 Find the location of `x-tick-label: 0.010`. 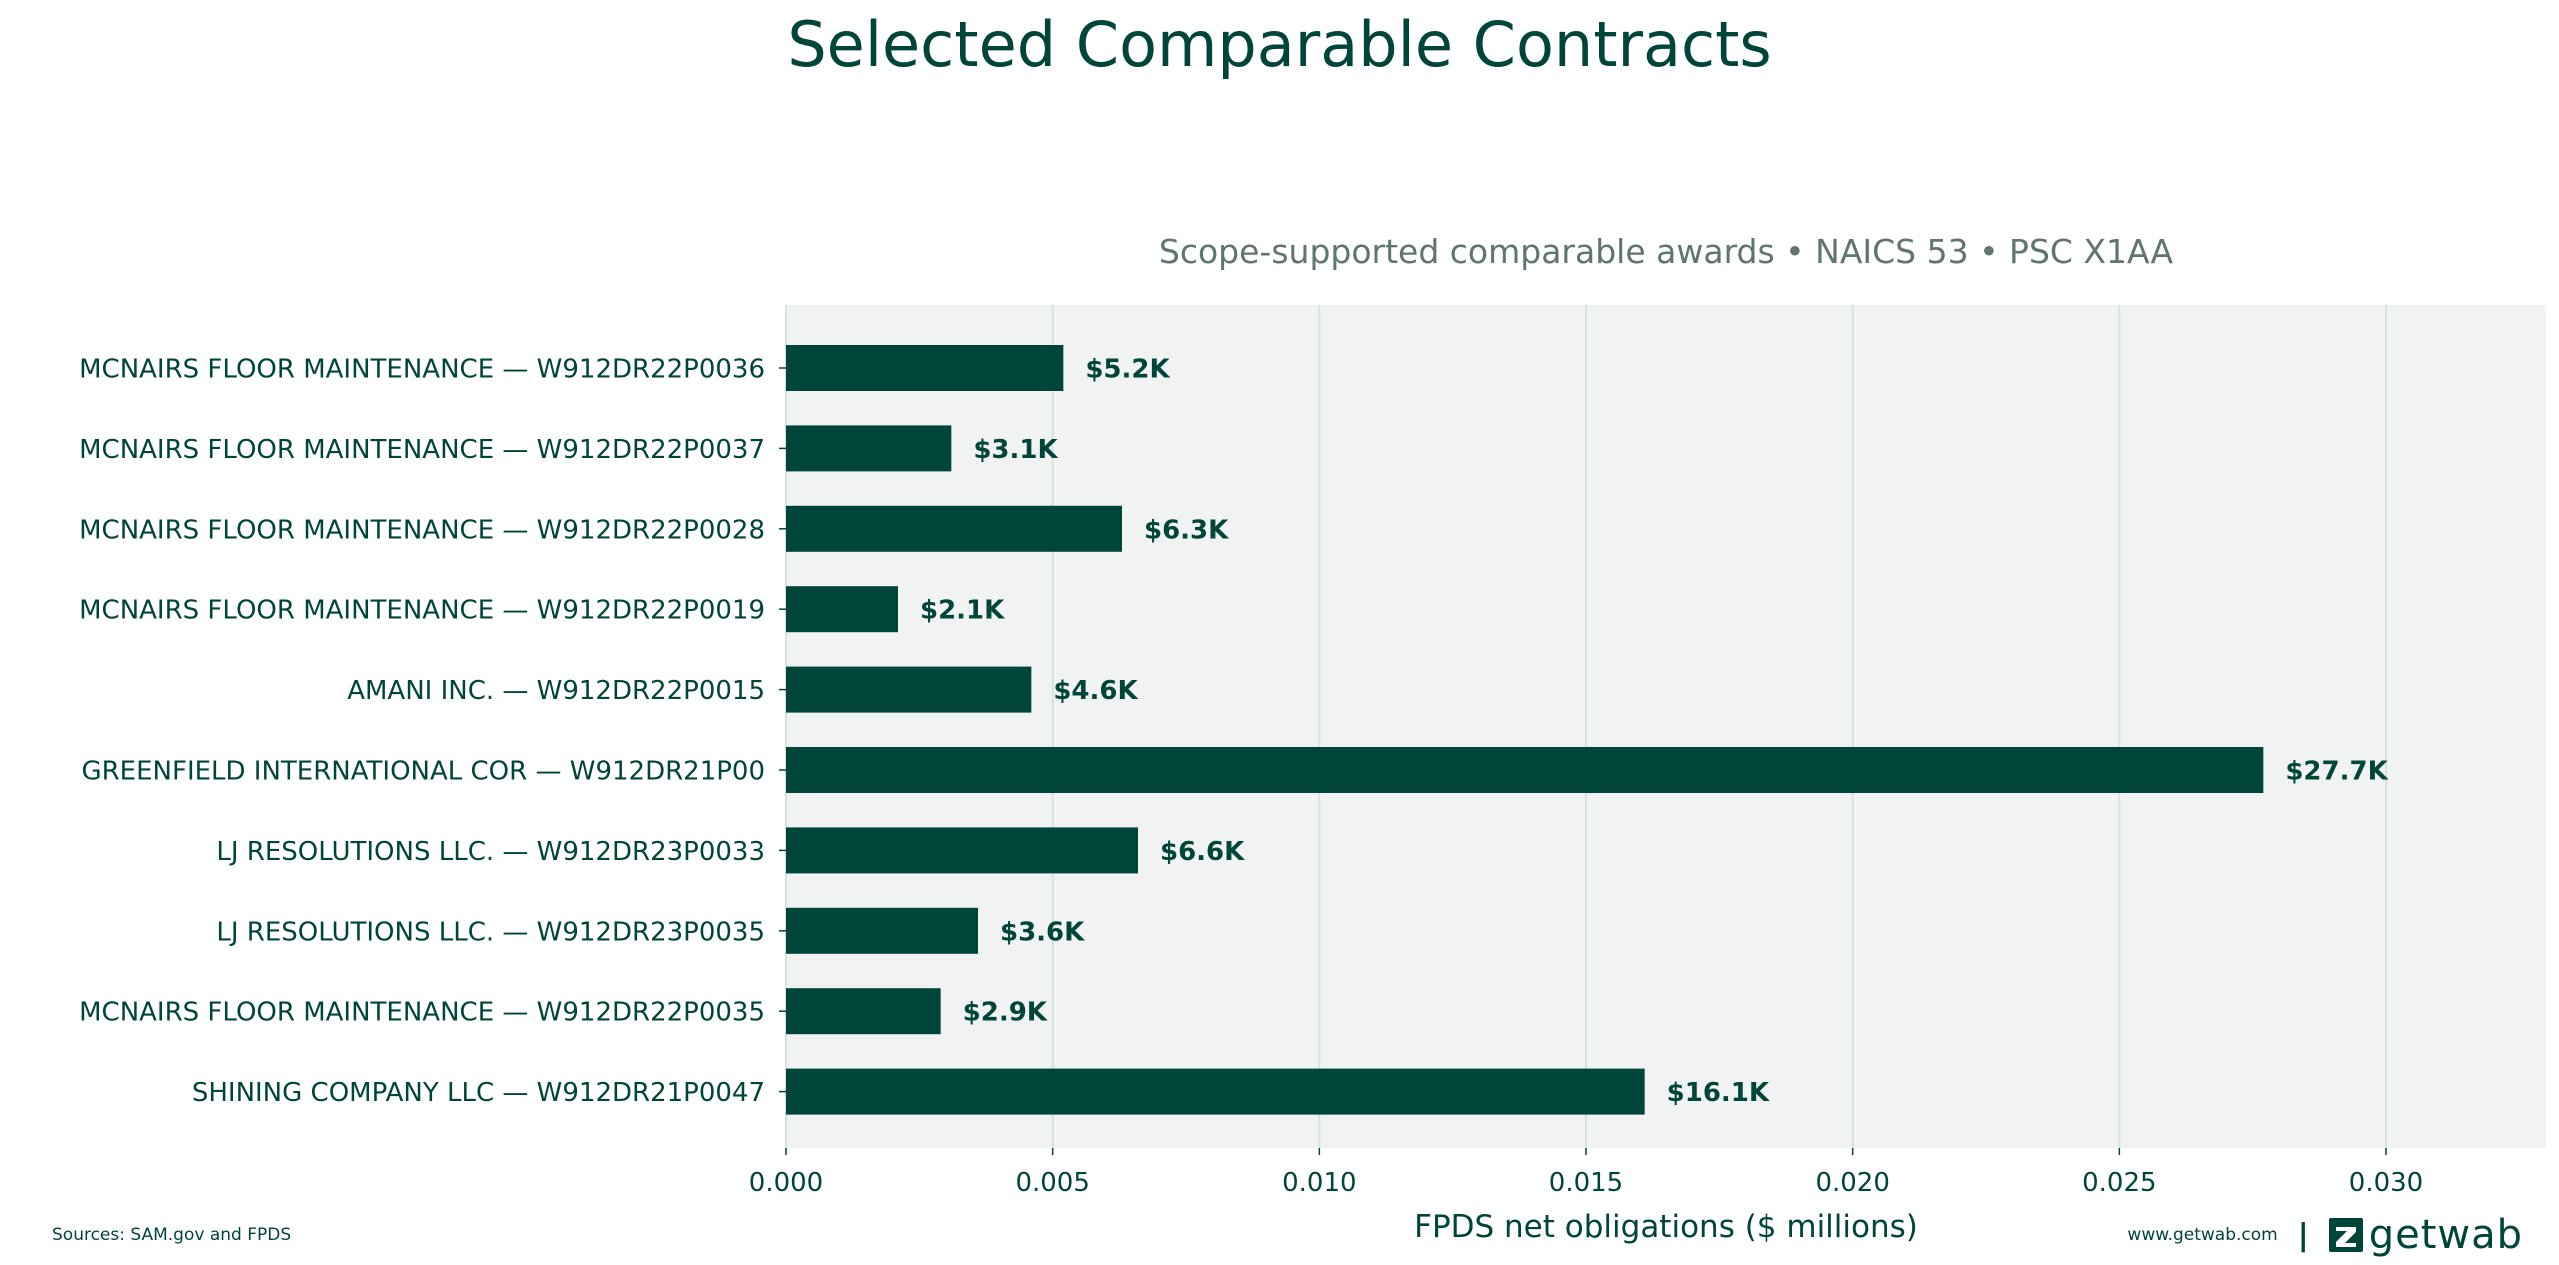

x-tick-label: 0.010 is located at coordinates (1319, 1183).